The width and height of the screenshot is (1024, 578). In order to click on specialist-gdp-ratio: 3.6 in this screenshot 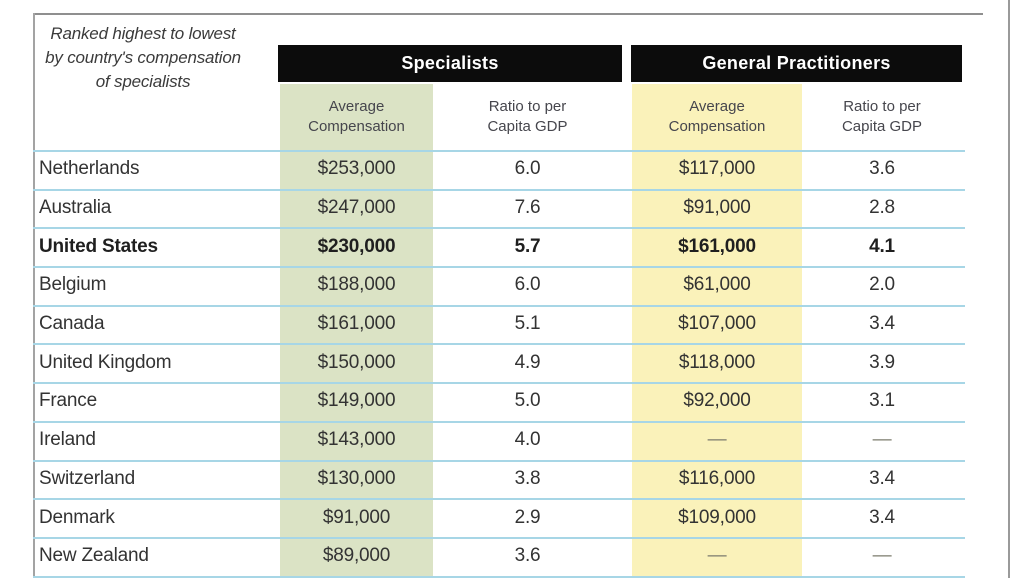, I will do `click(527, 556)`.